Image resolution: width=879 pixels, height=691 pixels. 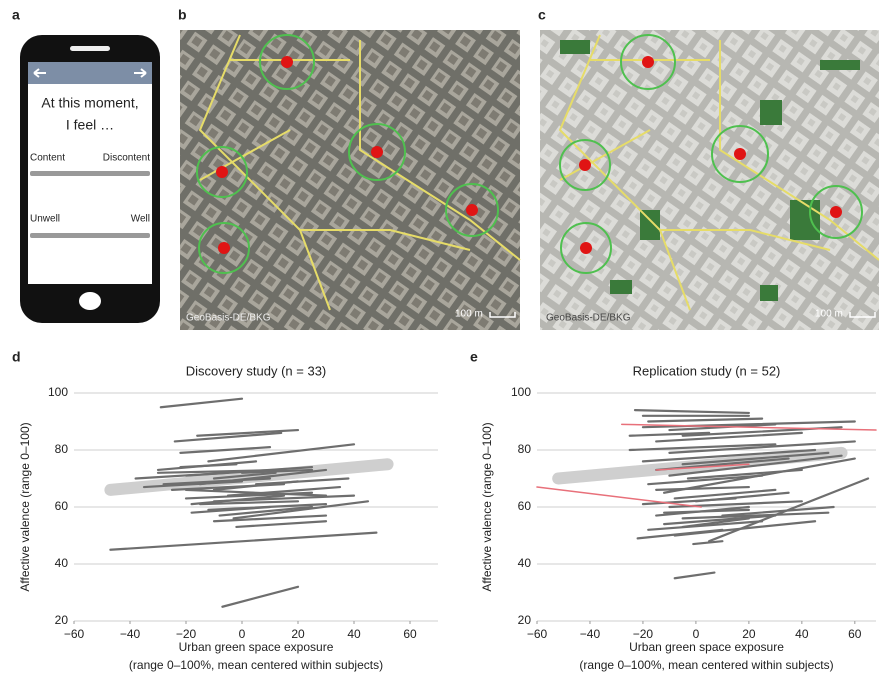 What do you see at coordinates (16, 15) in the screenshot?
I see `panel-label: a` at bounding box center [16, 15].